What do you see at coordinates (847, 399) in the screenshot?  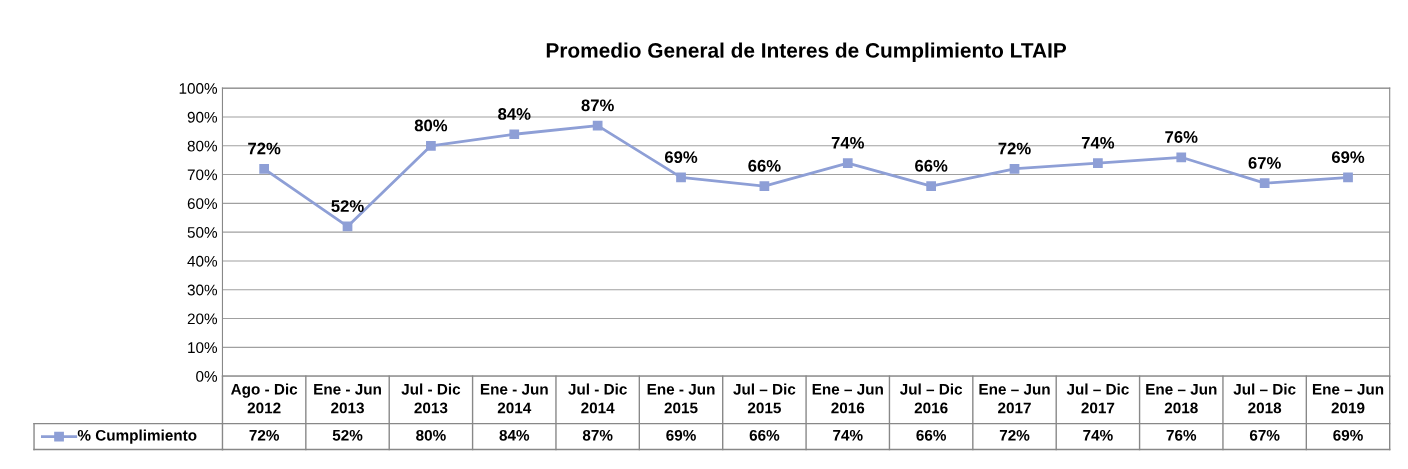 I see `x-tick-label: Ene – Jun 2016` at bounding box center [847, 399].